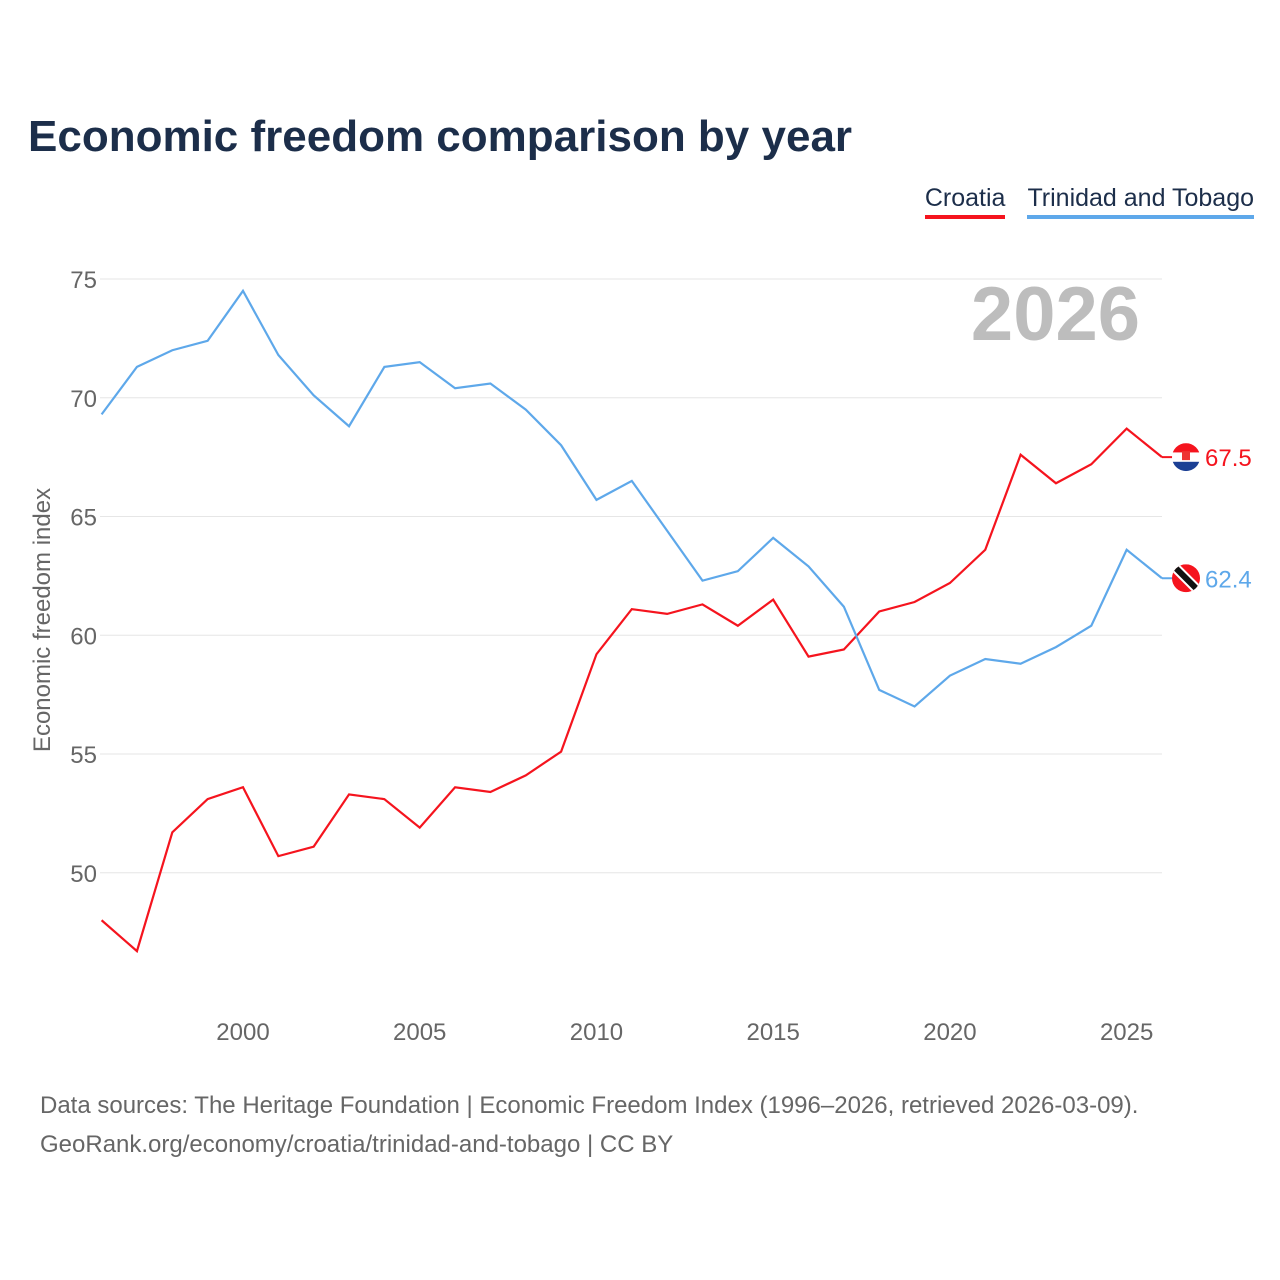  I want to click on y-tick-label: 70, so click(83, 399).